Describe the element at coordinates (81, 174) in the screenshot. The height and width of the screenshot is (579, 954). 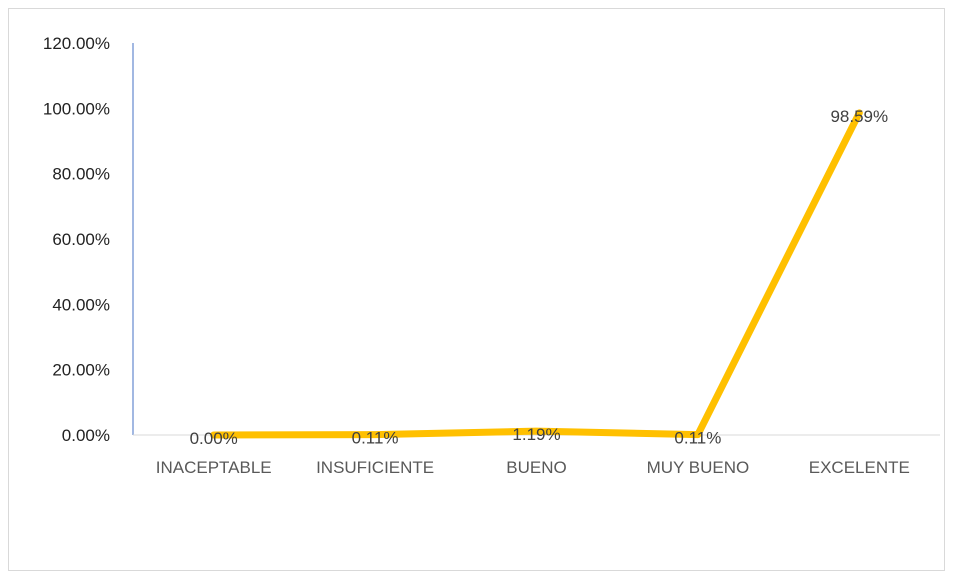
I see `y-tick-label: 80.00%` at that location.